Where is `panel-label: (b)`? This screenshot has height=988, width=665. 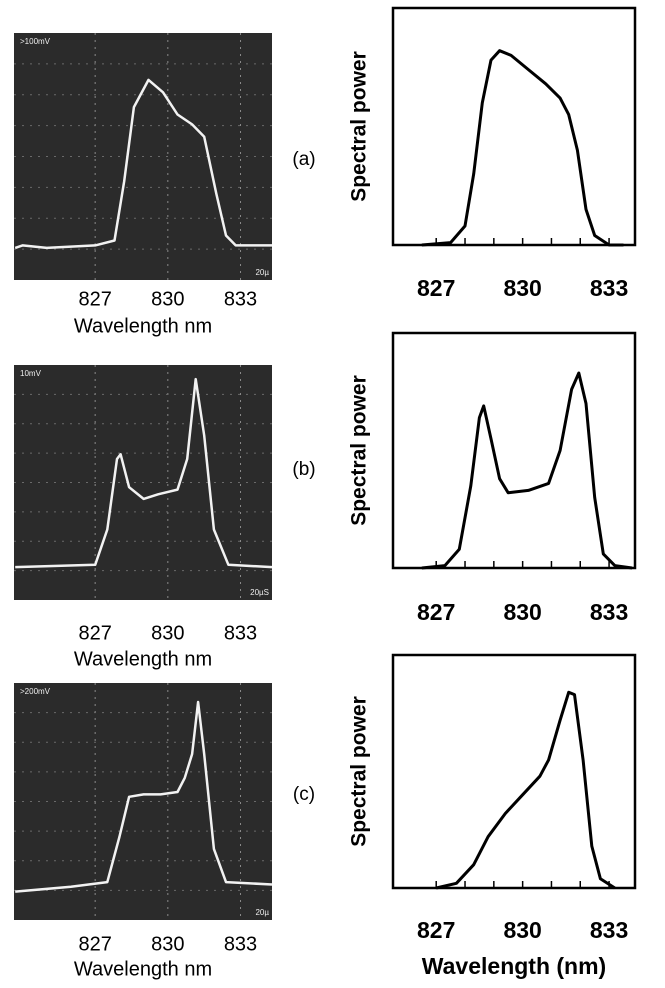 panel-label: (b) is located at coordinates (303, 469).